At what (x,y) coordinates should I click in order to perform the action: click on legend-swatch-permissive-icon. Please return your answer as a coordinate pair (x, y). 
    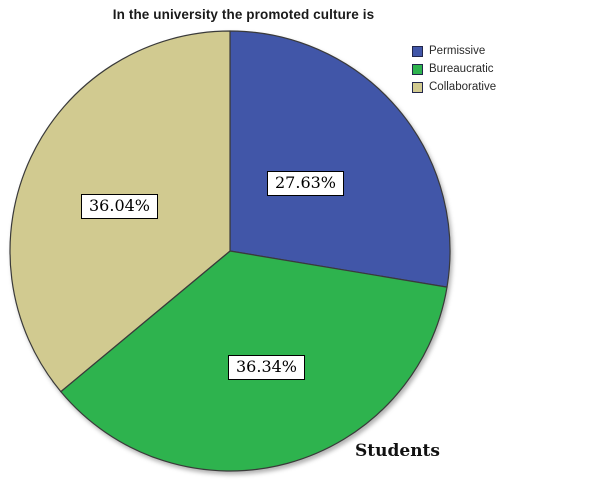
    Looking at the image, I should click on (417, 51).